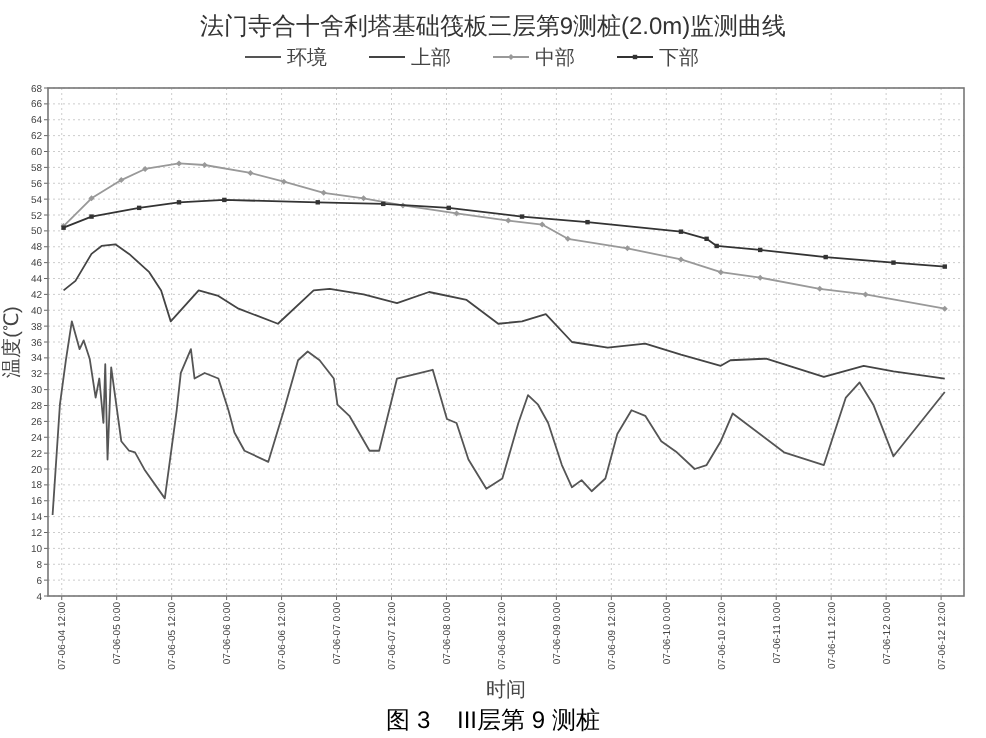  What do you see at coordinates (679, 58) in the screenshot?
I see `legend-label: 下部` at bounding box center [679, 58].